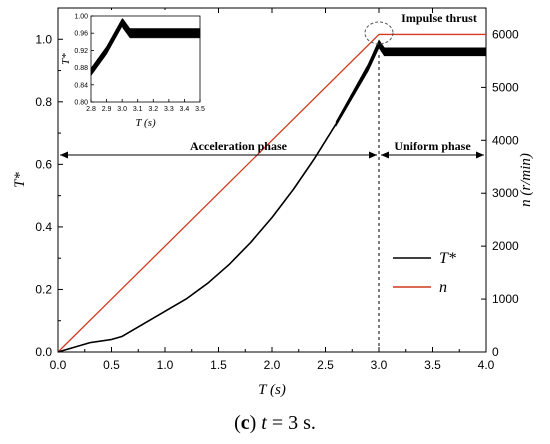 The height and width of the screenshot is (444, 550). I want to click on y-left-tick-label: 0.0, so click(43, 352).